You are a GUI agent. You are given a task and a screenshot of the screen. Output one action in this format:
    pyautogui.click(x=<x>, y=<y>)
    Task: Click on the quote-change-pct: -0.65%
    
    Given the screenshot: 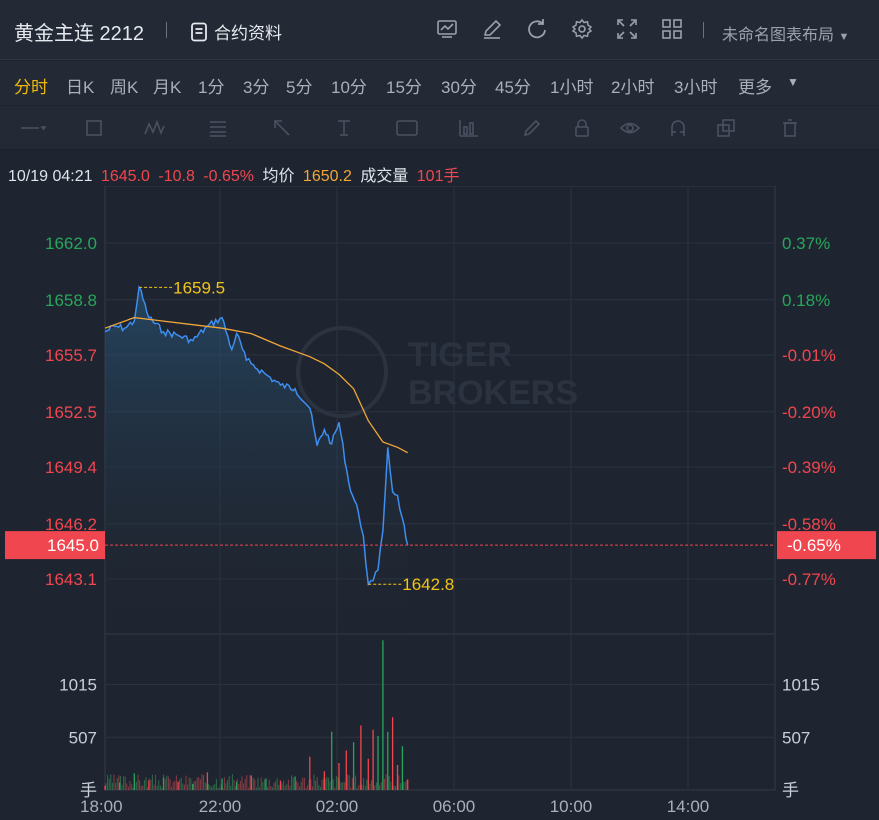 What is the action you would take?
    pyautogui.click(x=228, y=176)
    